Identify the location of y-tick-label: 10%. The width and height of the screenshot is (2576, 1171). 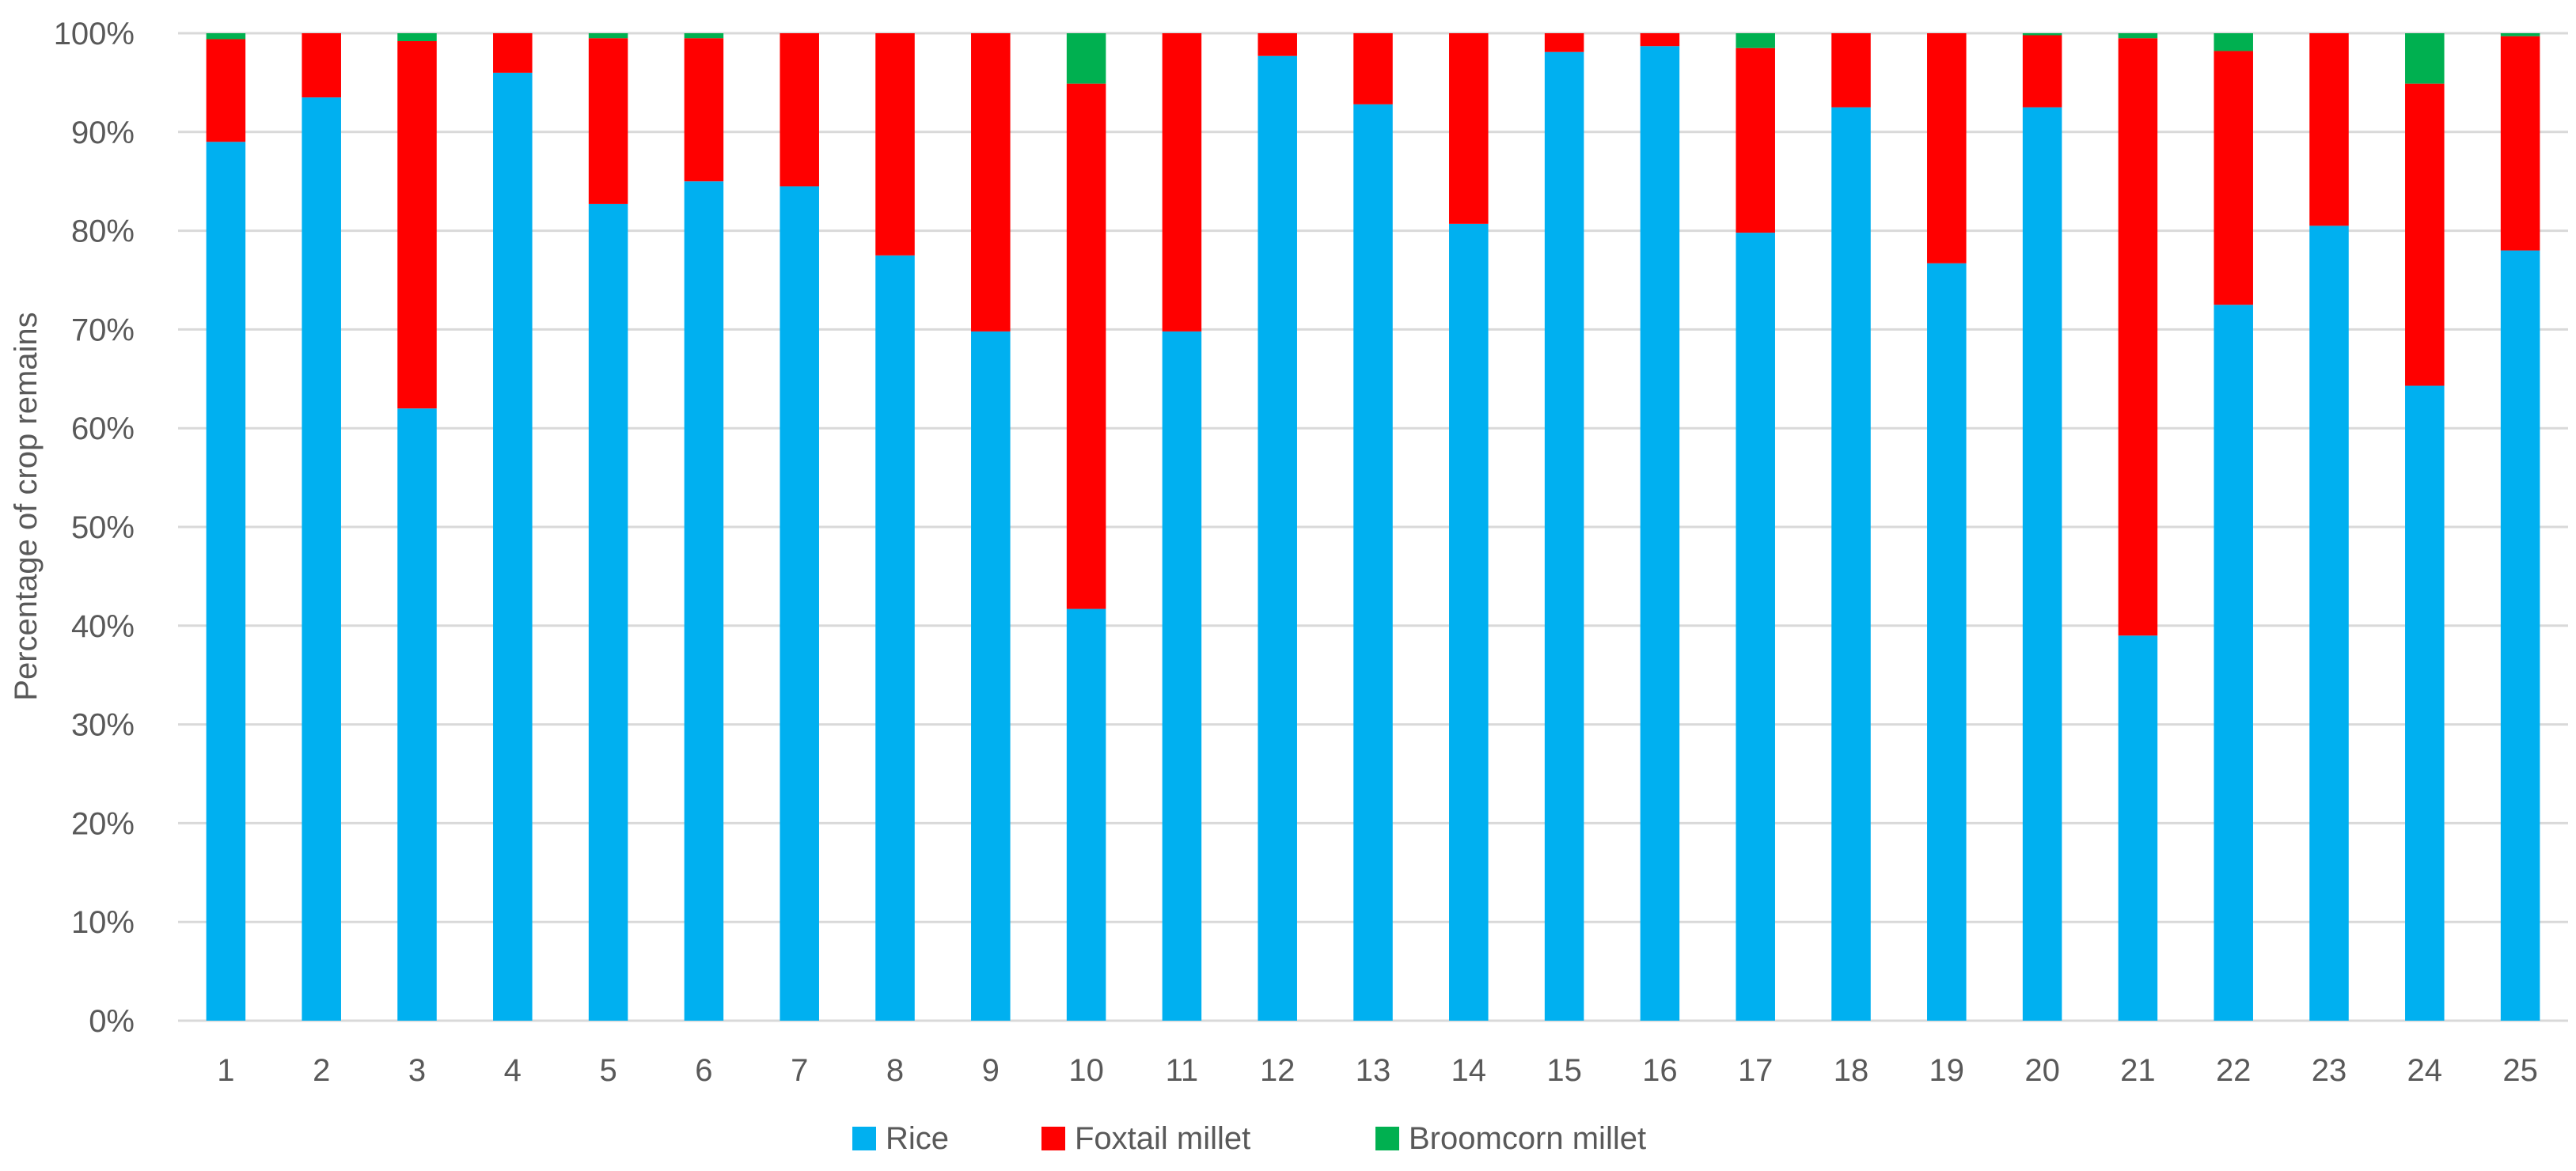
(103, 923).